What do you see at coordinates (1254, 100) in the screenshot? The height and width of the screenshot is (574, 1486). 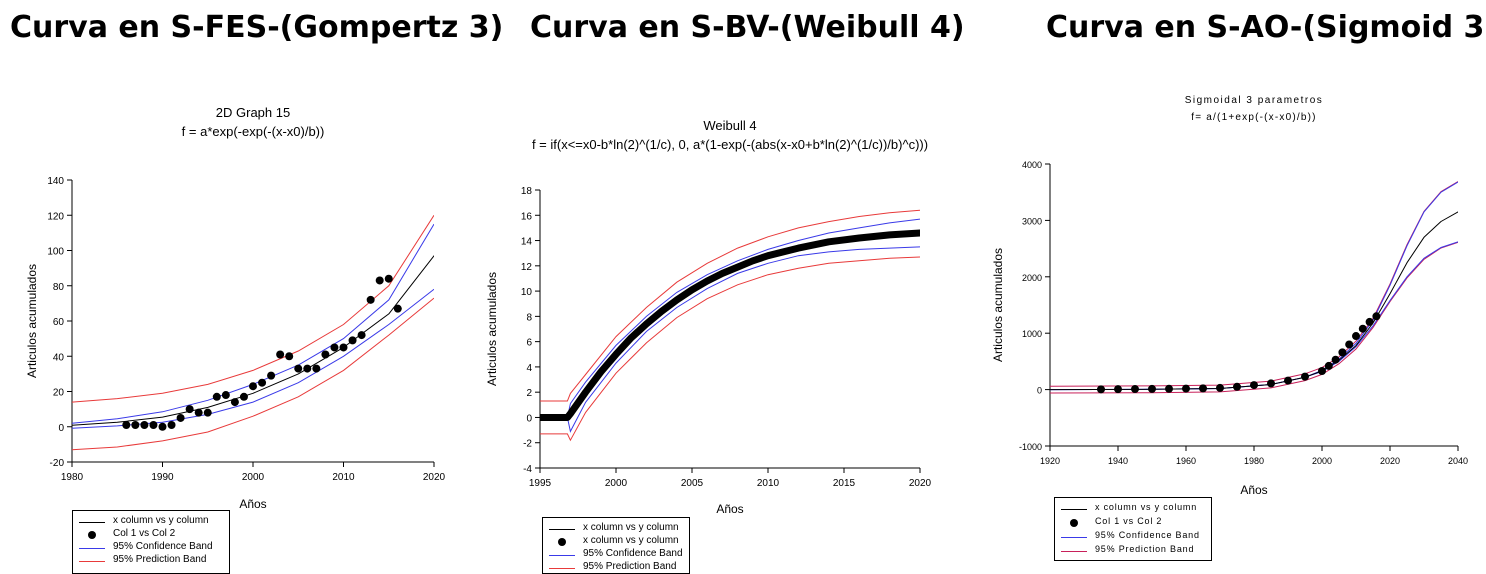 I see `chart-title: Sigmoidal 3 parametros` at bounding box center [1254, 100].